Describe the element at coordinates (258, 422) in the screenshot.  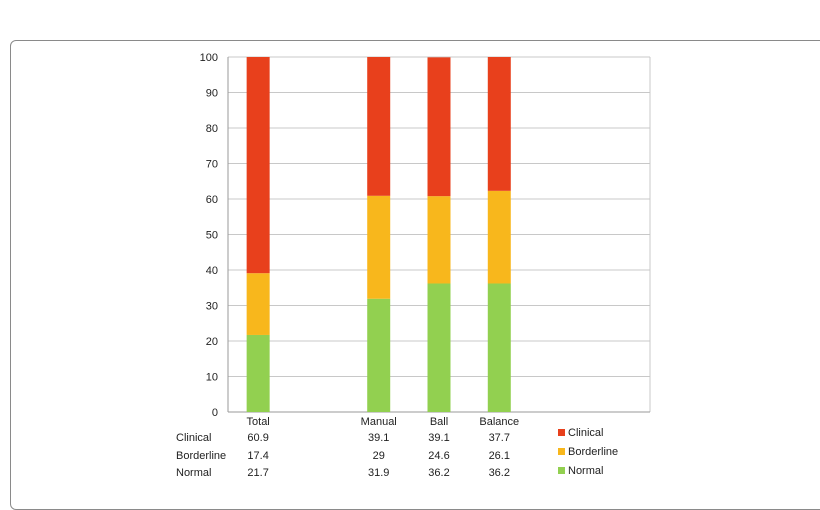
I see `x-tick-label: Total` at that location.